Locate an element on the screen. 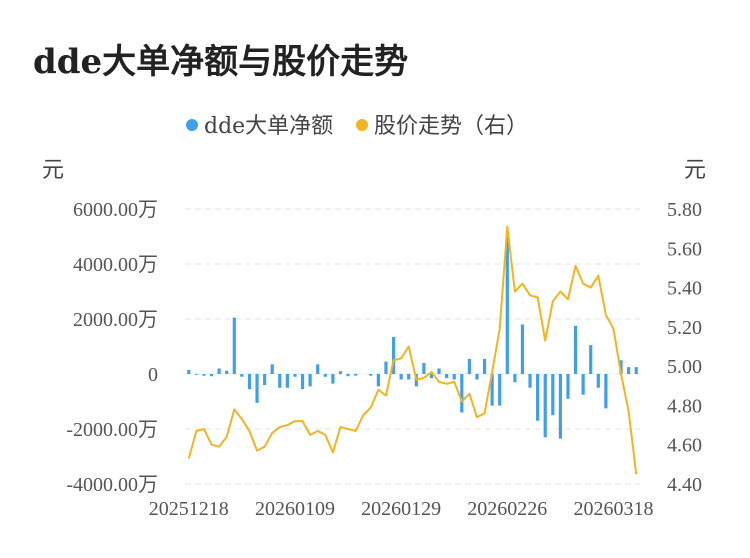 Image resolution: width=750 pixels, height=558 pixels. x-axis: 20251218 20260109 20260129 20260226 20260318 is located at coordinates (401, 509).